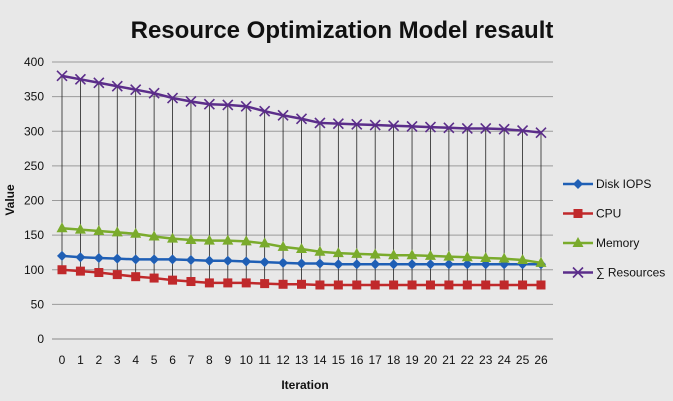  Describe the element at coordinates (38, 304) in the screenshot. I see `y-tick-label: 50` at that location.